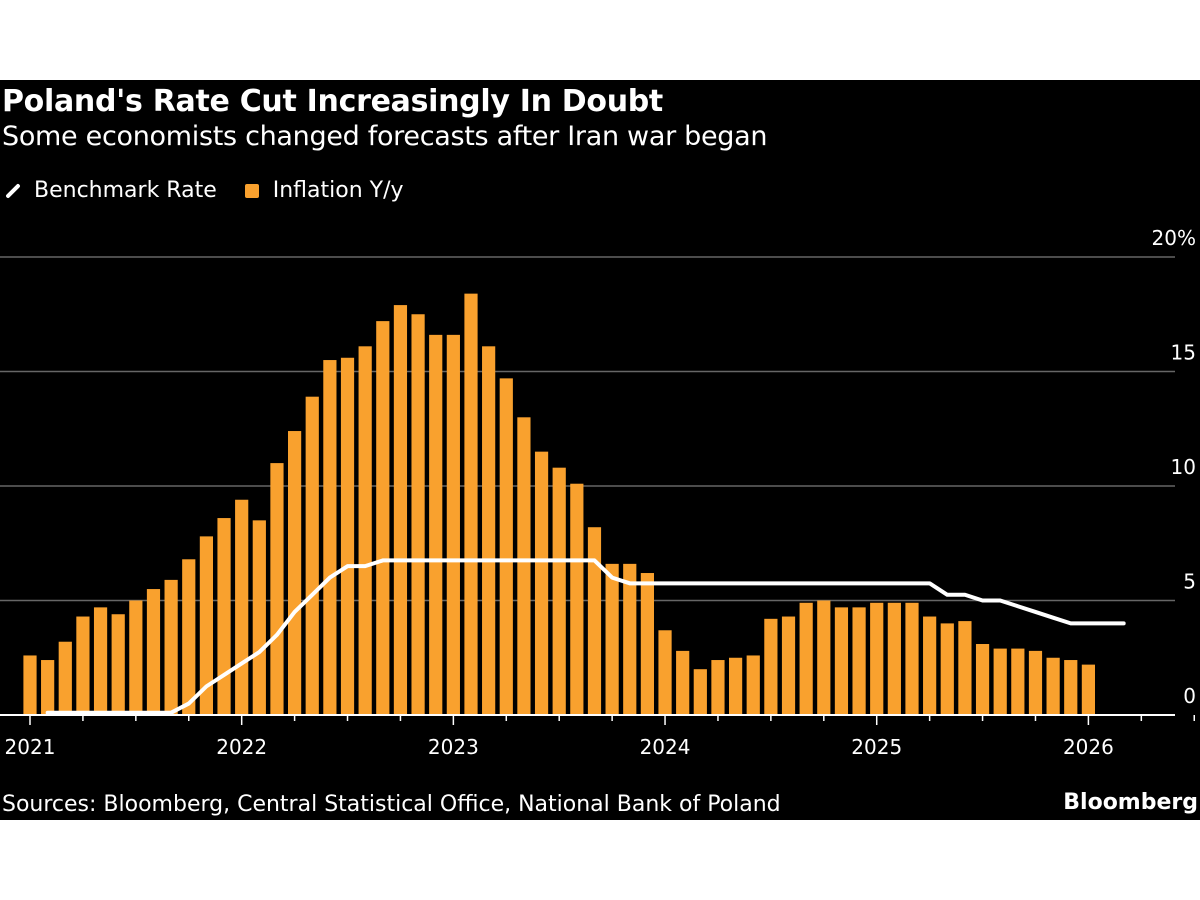  What do you see at coordinates (1183, 467) in the screenshot?
I see `y-tick-label: 10` at bounding box center [1183, 467].